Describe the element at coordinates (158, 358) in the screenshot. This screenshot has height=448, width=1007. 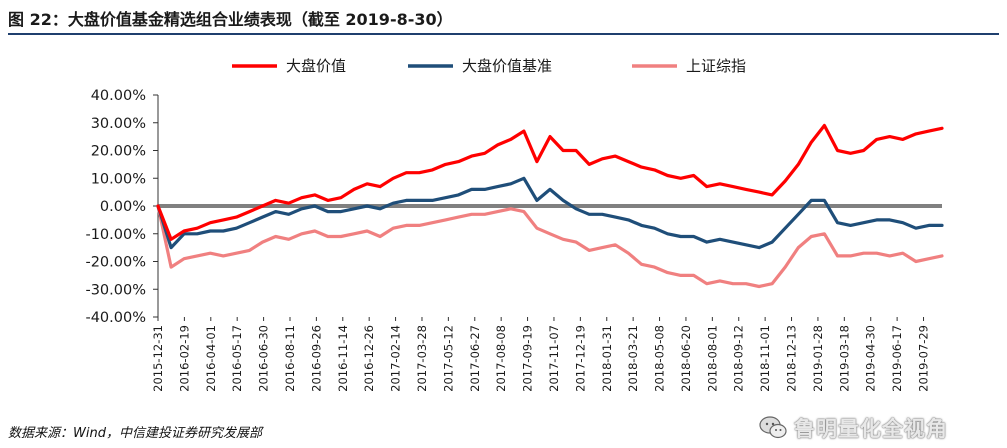
I see `x-tick-label: 2015-12-31` at that location.